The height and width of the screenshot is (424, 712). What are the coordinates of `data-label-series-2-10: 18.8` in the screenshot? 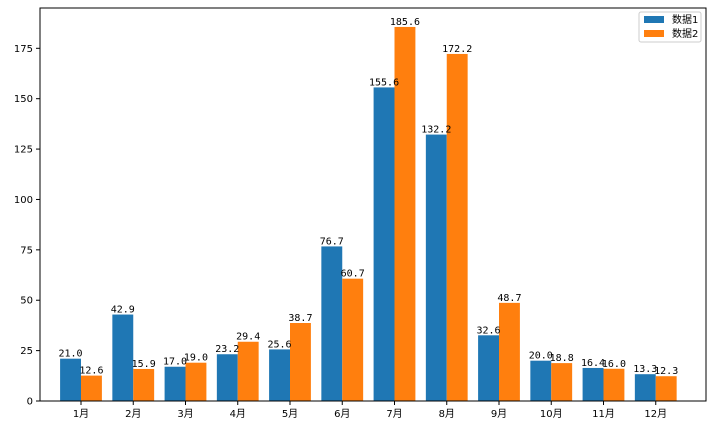 It's located at (562, 358).